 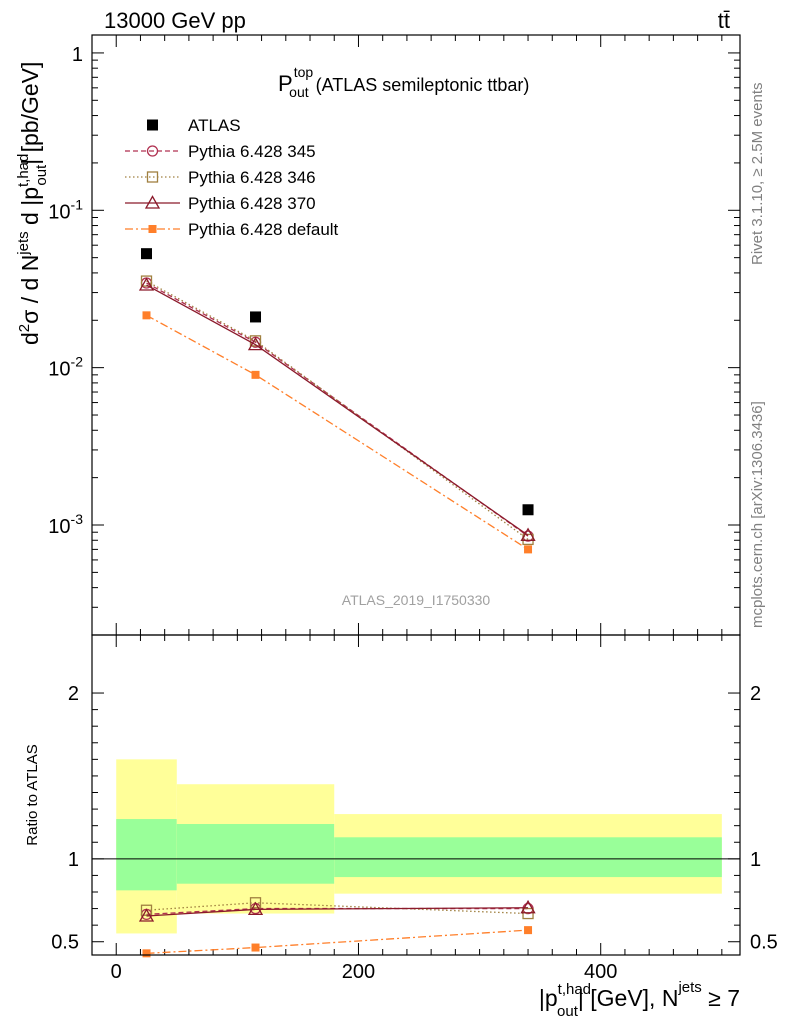 What do you see at coordinates (263, 229) in the screenshot?
I see `legend-label: Pythia 6.428 default` at bounding box center [263, 229].